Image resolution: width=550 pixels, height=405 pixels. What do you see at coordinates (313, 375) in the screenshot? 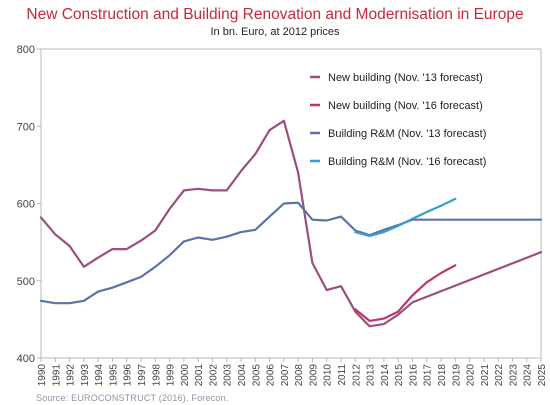
I see `x-tick-label: 2009` at bounding box center [313, 375].